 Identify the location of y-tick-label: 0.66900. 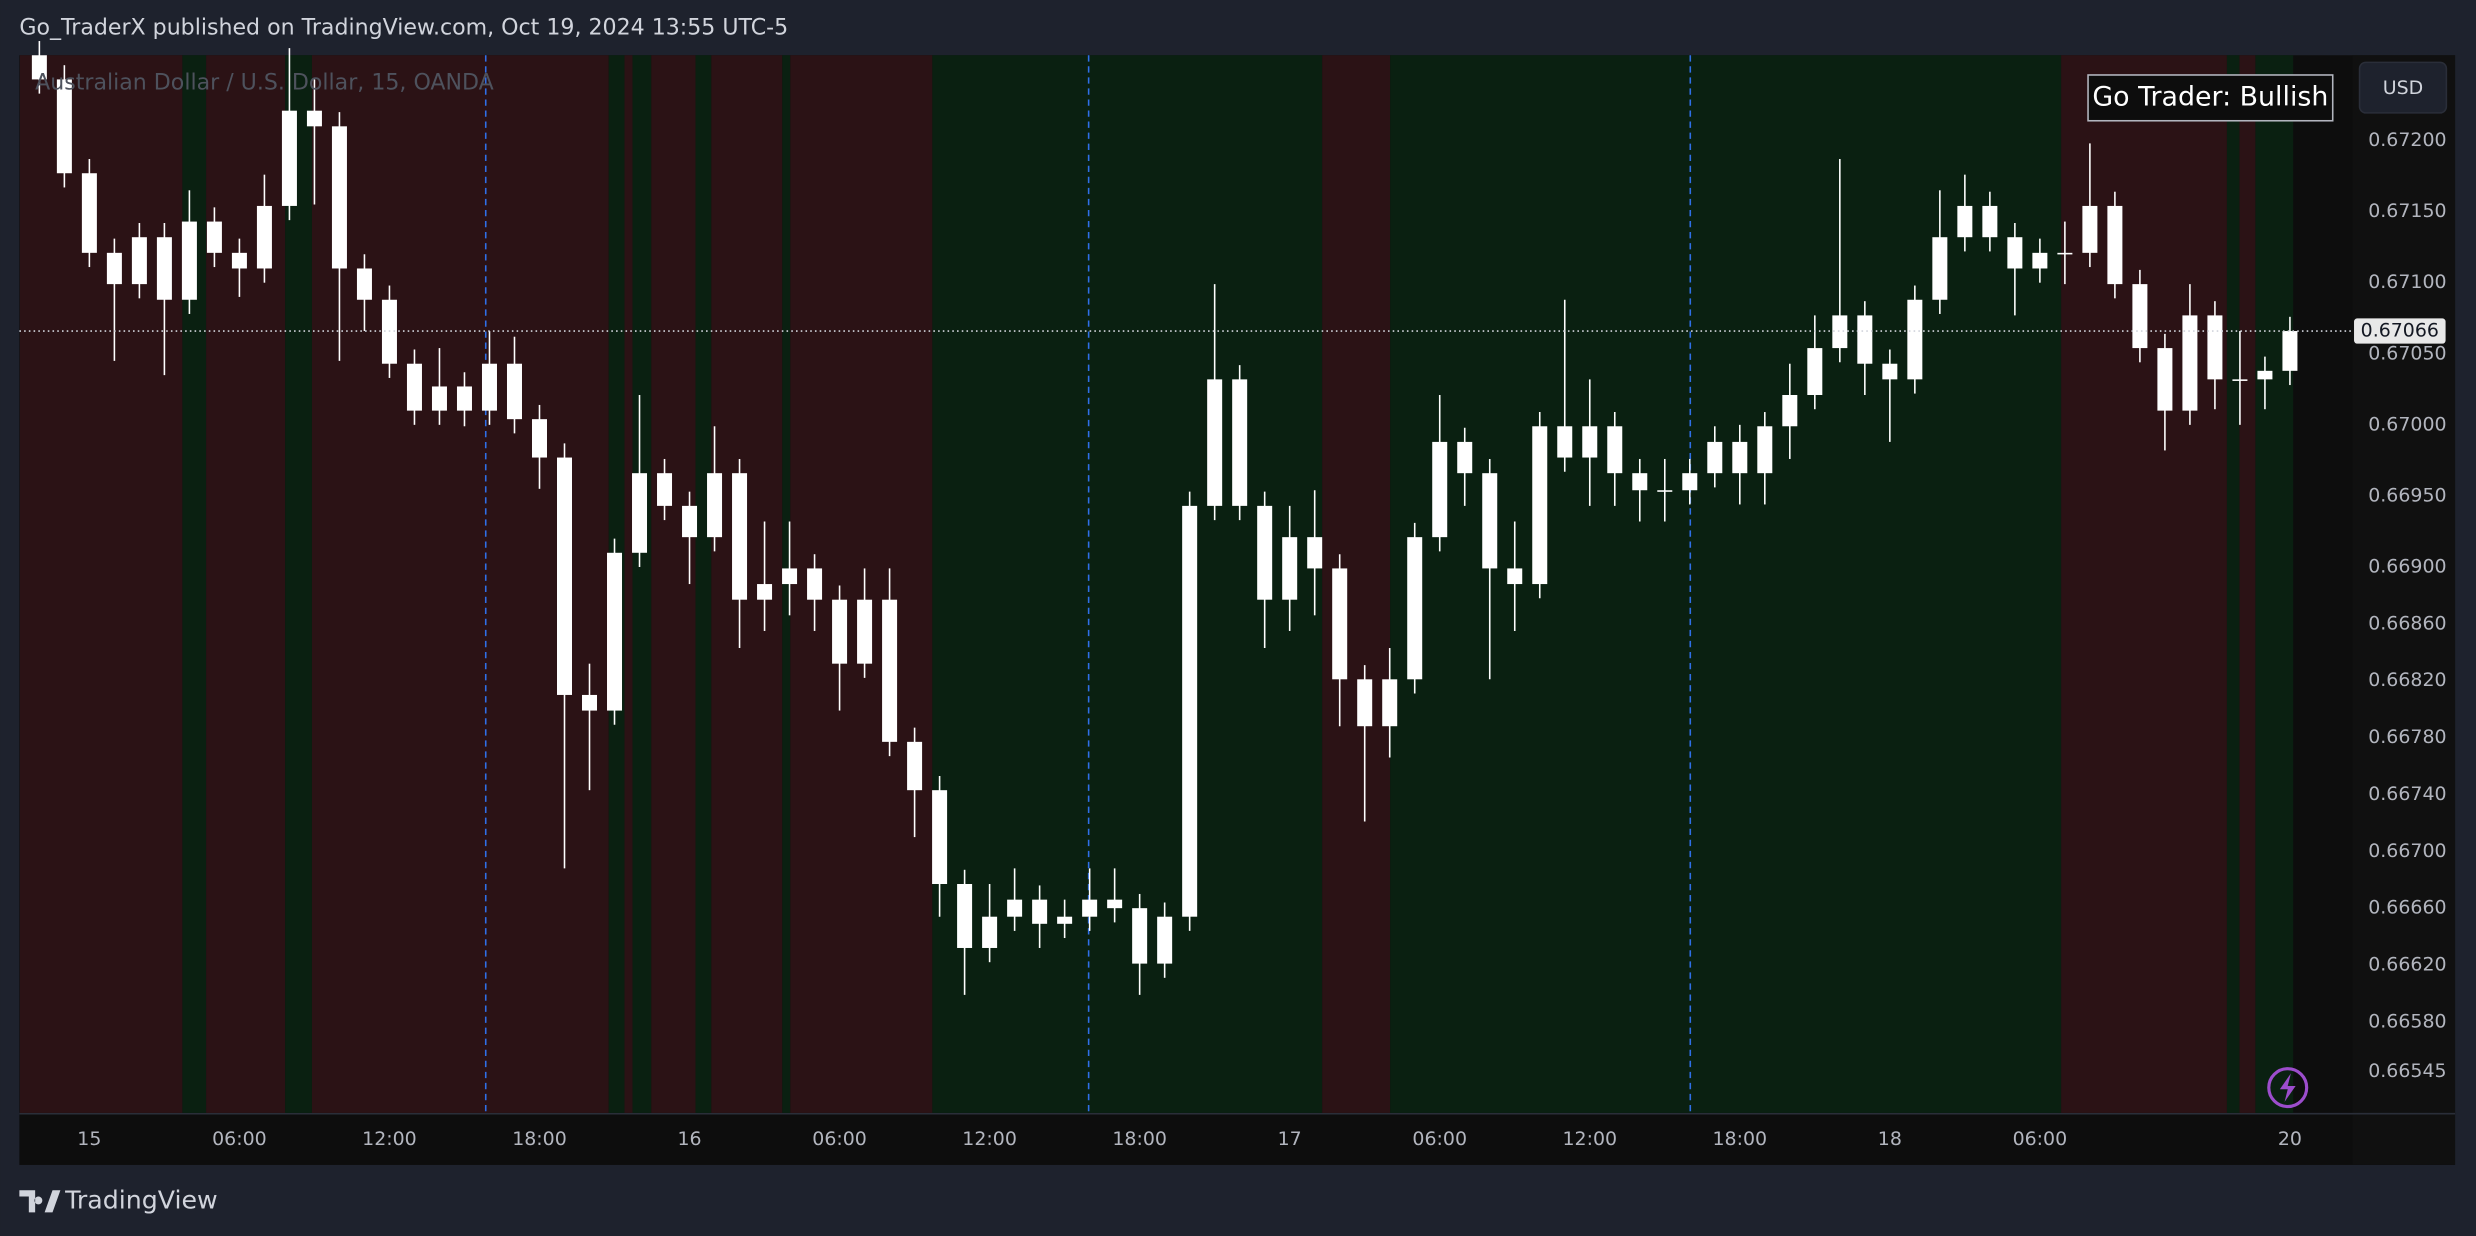
(2407, 567).